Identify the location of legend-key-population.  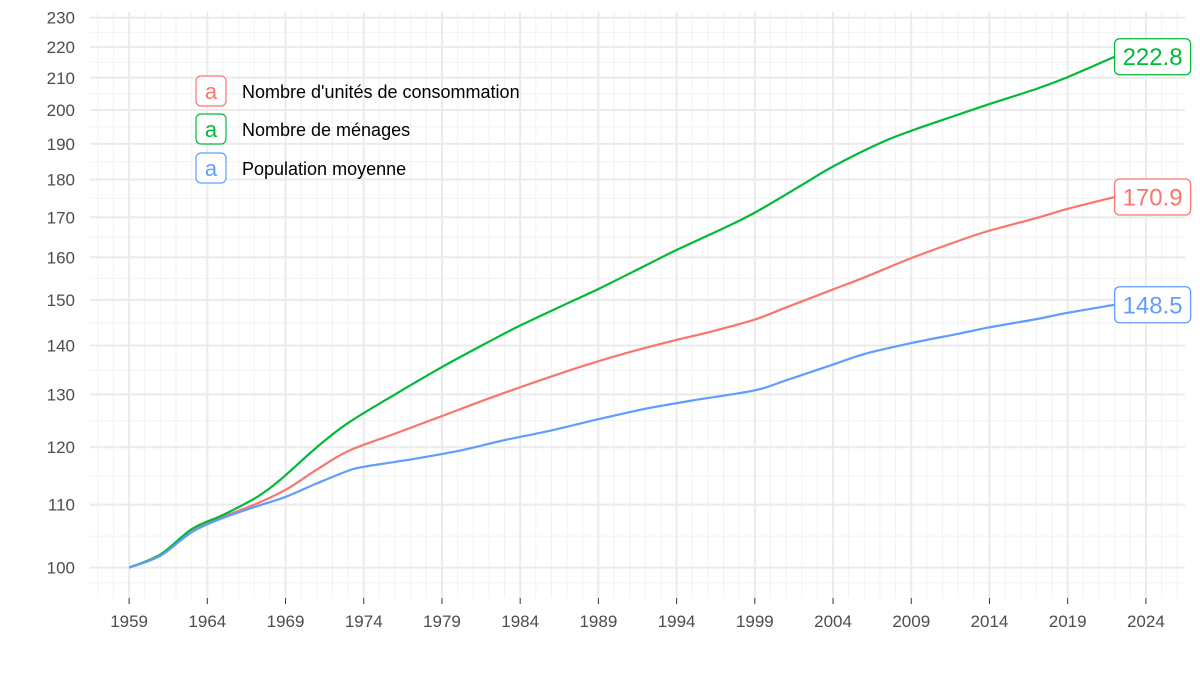
(211, 168).